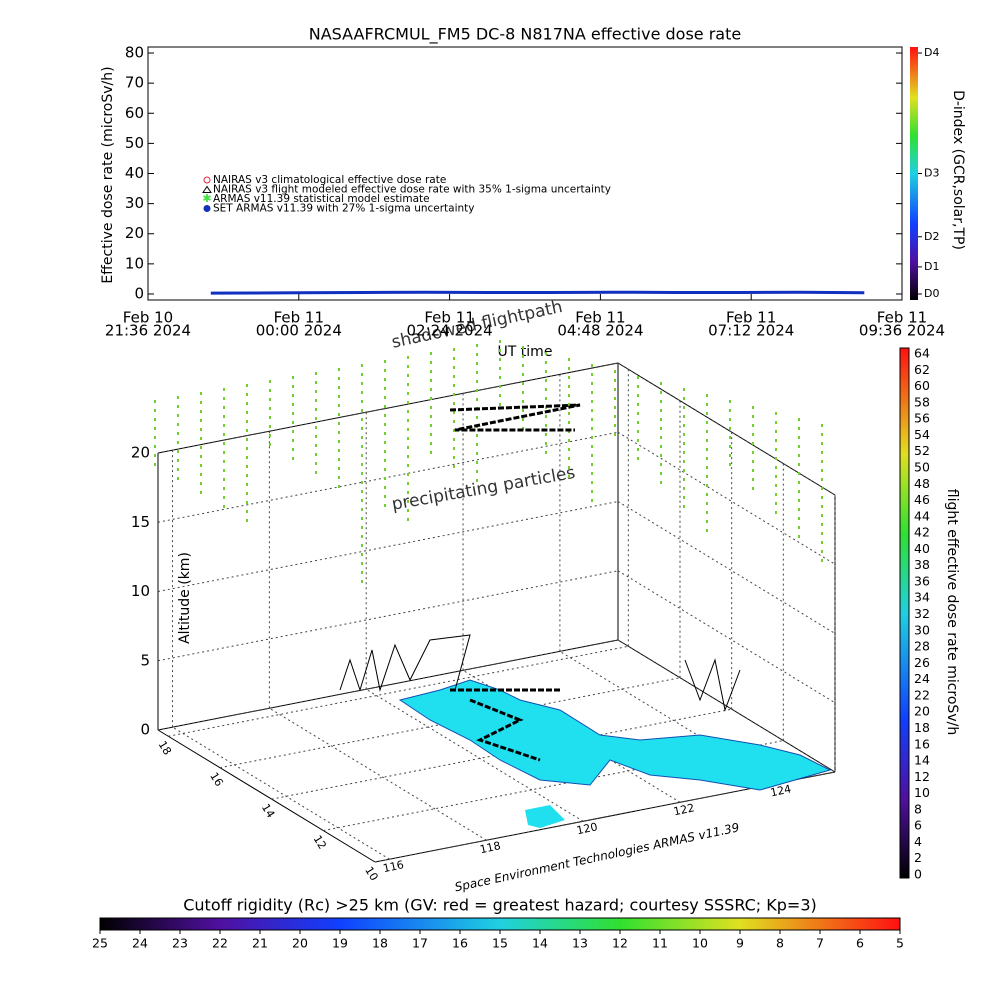 Image resolution: width=1000 pixels, height=1000 pixels. What do you see at coordinates (490, 847) in the screenshot?
I see `x-tick-label: 118` at bounding box center [490, 847].